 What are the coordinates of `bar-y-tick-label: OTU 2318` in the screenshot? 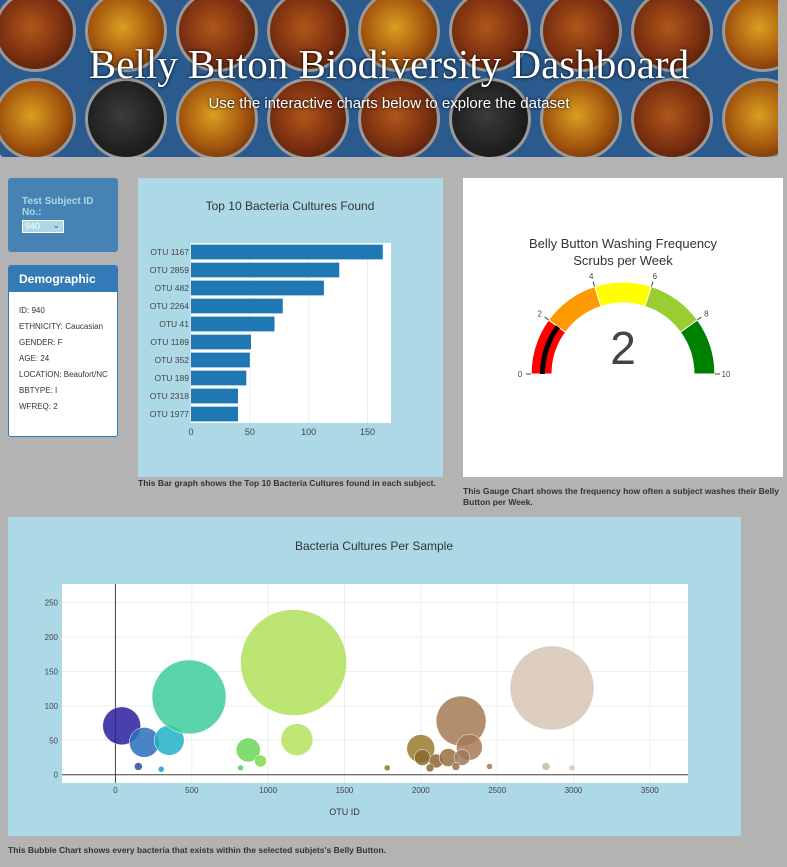 It's located at (169, 396).